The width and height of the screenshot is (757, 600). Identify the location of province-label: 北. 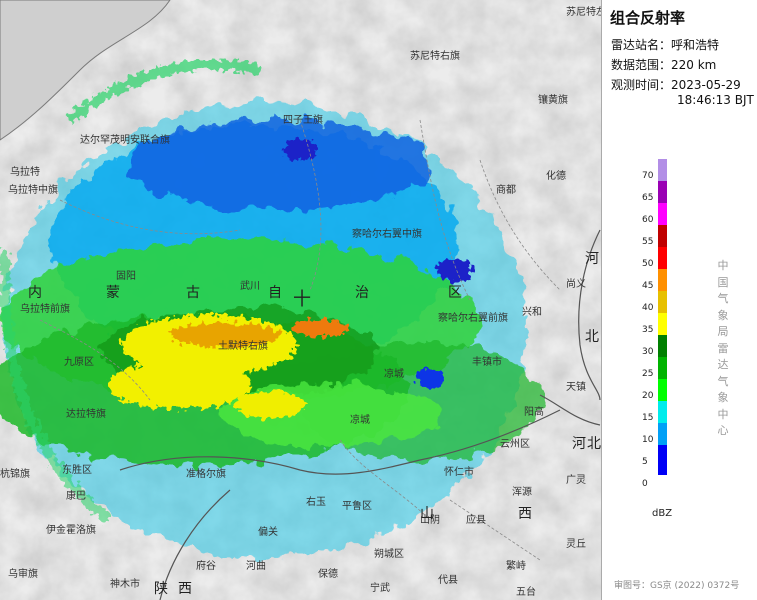
(592, 337).